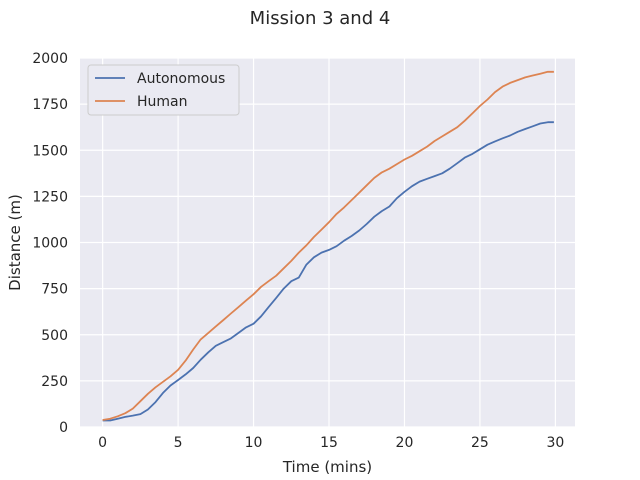  I want to click on y-tick-label: 750, so click(54, 290).